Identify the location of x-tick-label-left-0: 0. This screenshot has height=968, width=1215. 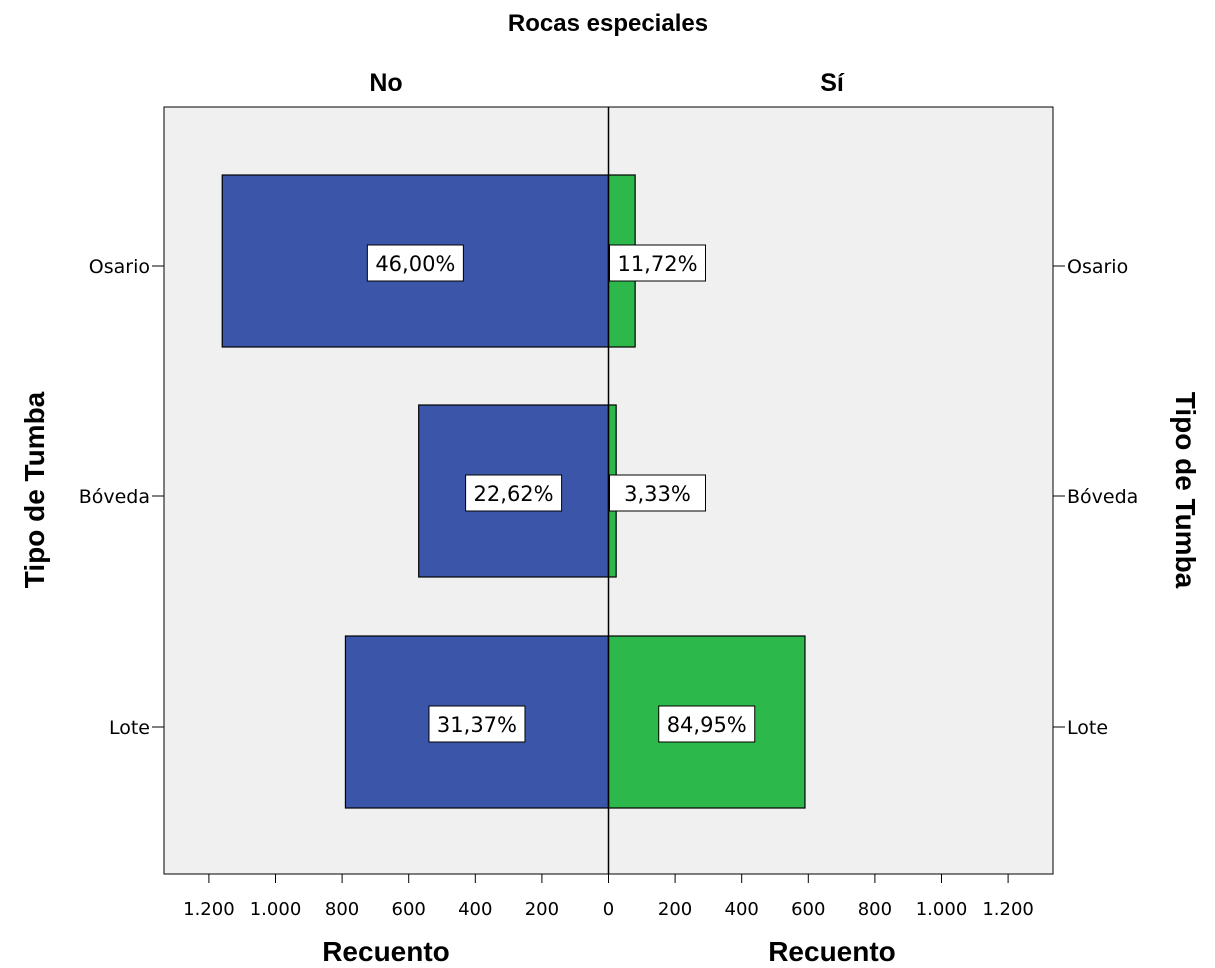
(608, 909).